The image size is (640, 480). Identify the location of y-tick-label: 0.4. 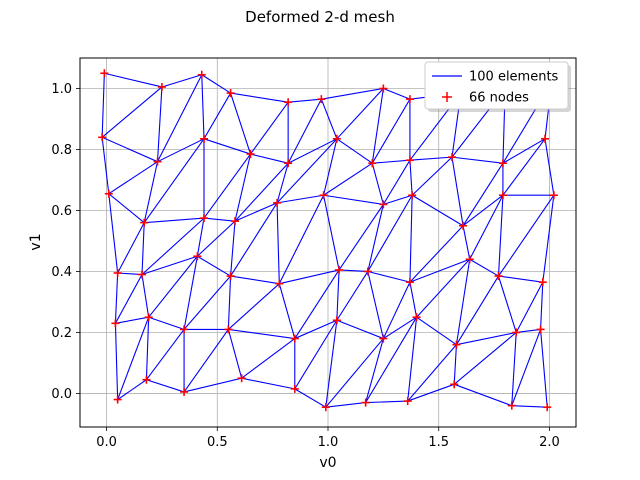
(61, 272).